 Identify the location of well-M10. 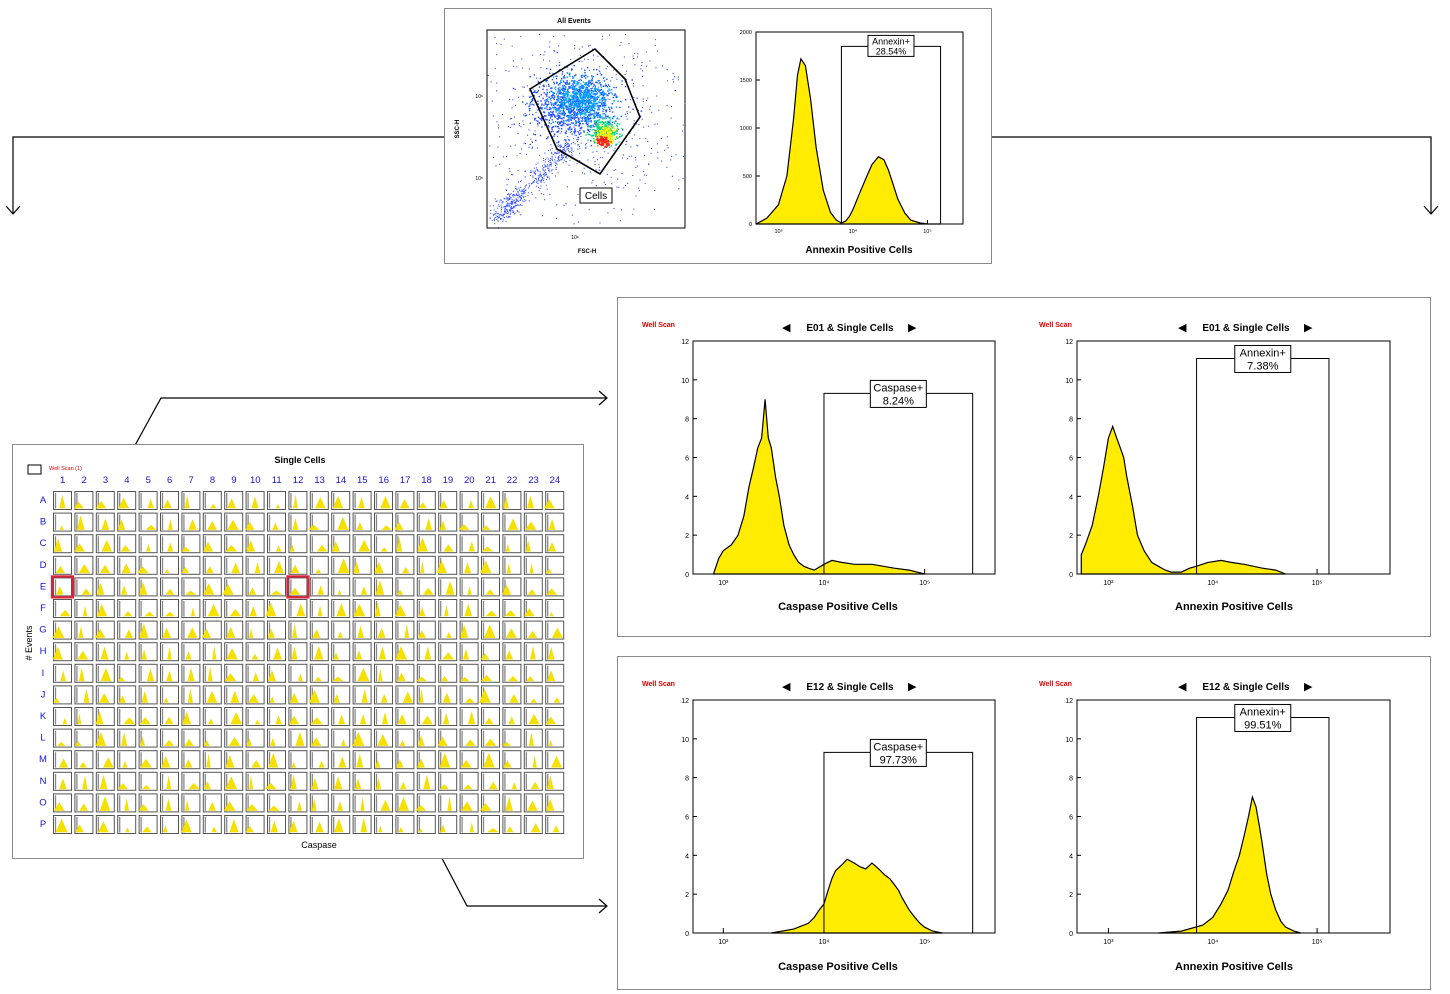
(255, 760).